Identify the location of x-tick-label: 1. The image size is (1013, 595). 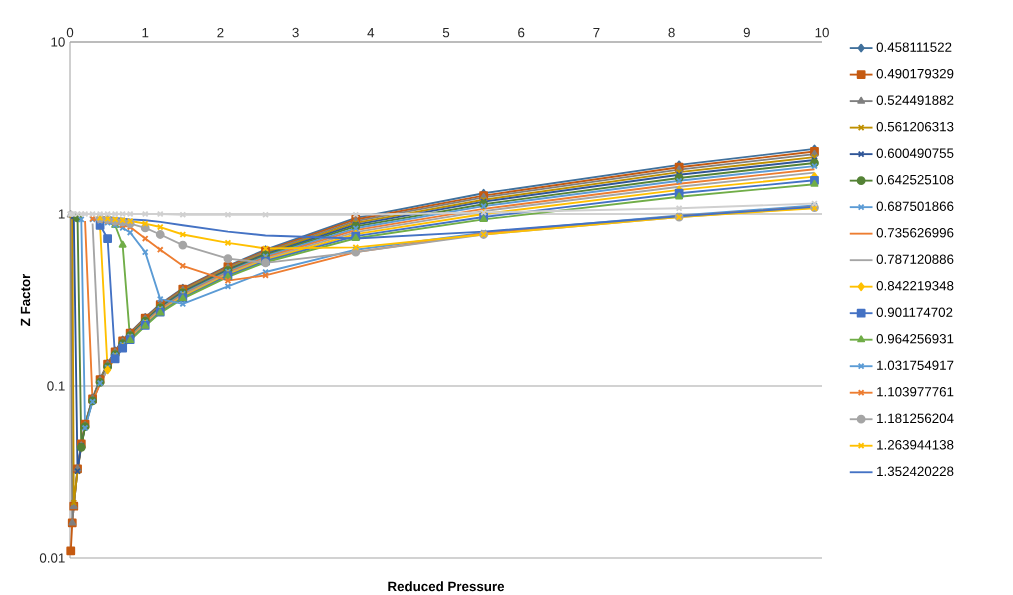
(145, 33).